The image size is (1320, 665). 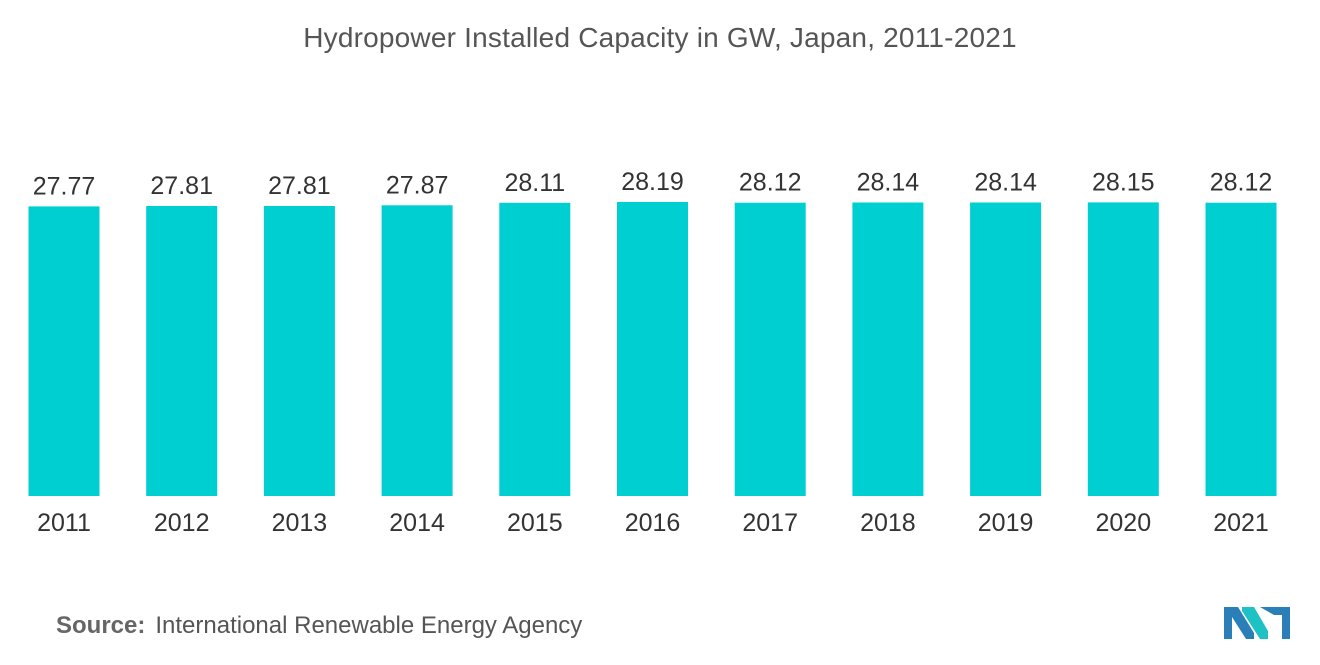 What do you see at coordinates (1241, 349) in the screenshot?
I see `bar-2021` at bounding box center [1241, 349].